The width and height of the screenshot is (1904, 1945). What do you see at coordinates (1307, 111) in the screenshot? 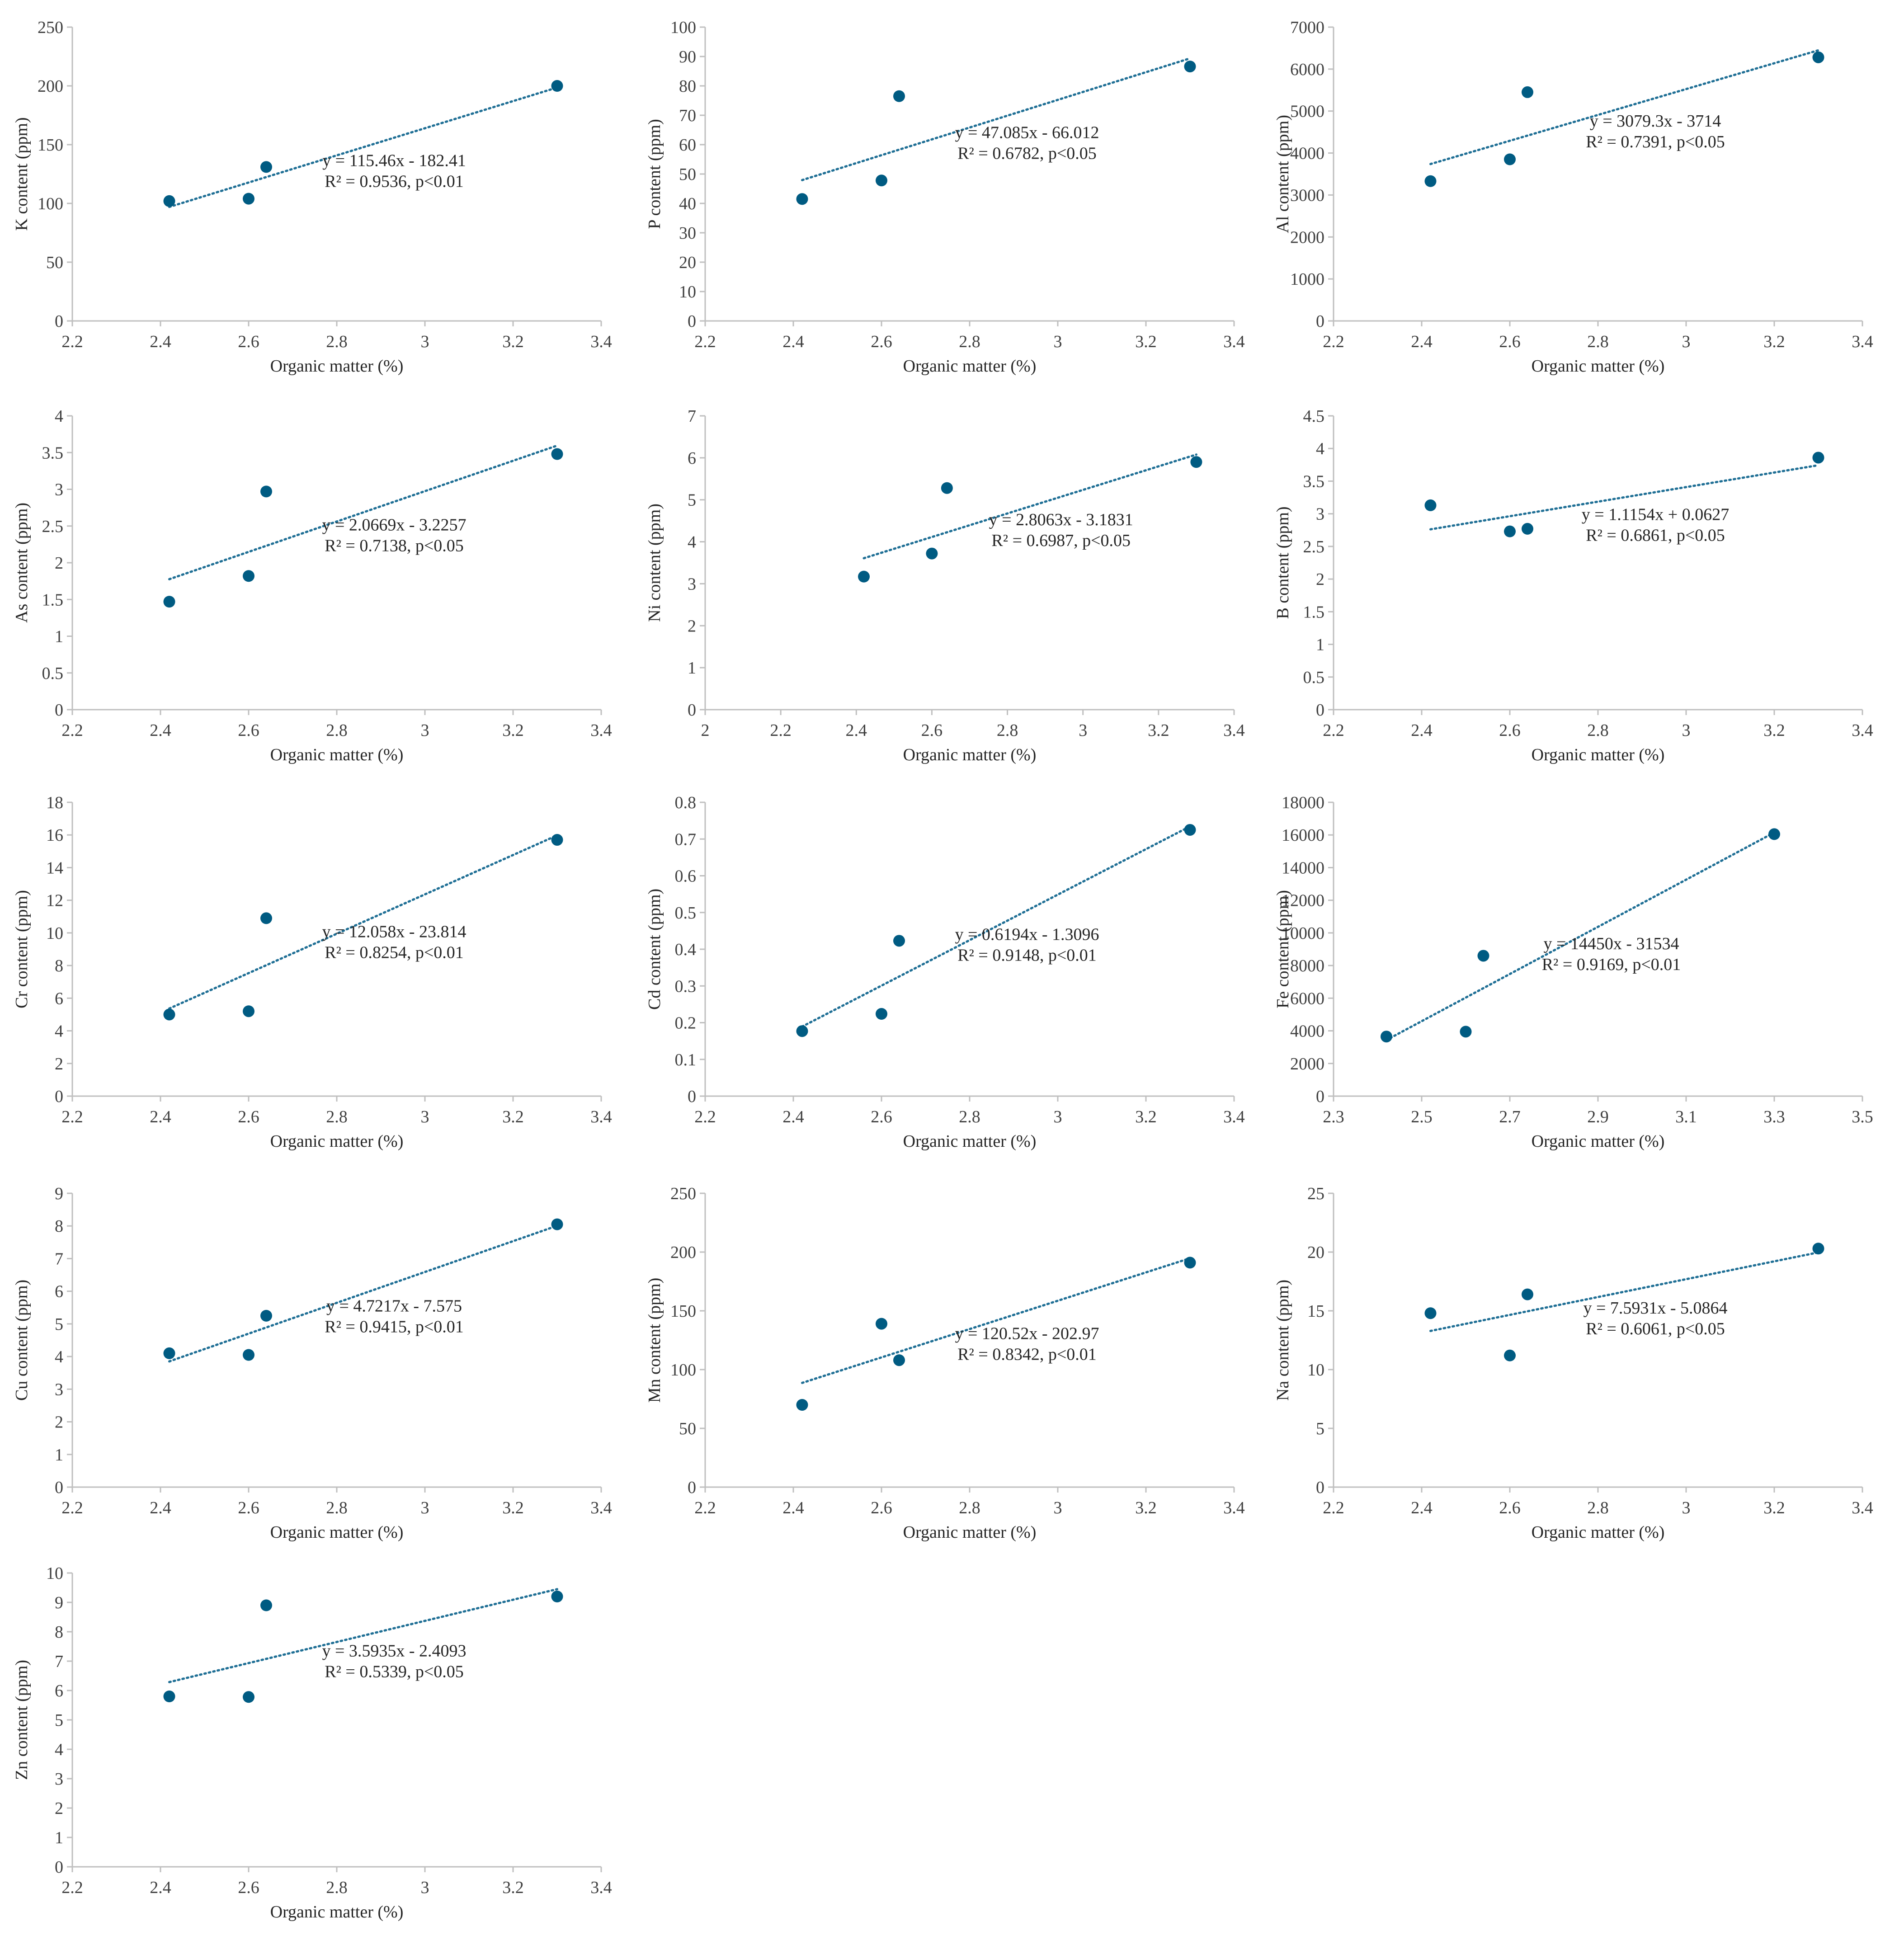
I see `y-tick-label: 5000` at bounding box center [1307, 111].